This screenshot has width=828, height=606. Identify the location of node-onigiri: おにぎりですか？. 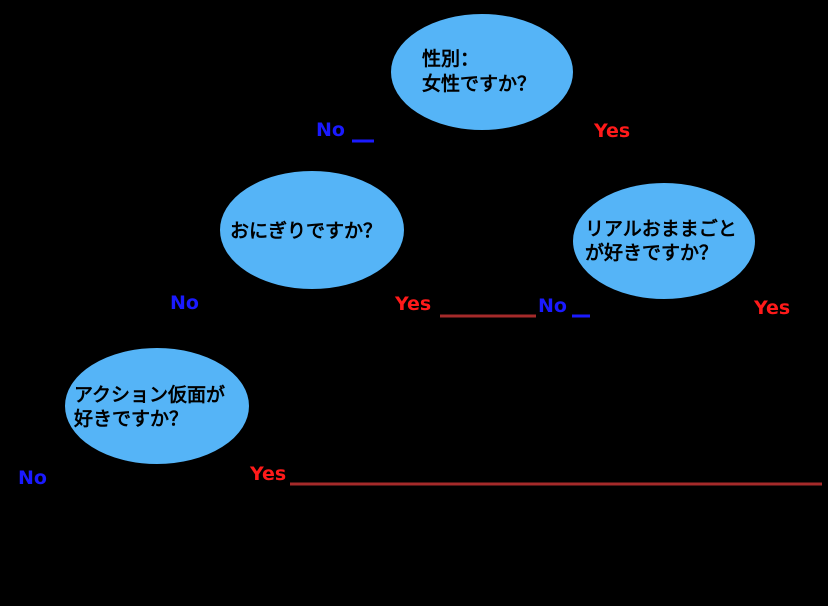
(312, 230).